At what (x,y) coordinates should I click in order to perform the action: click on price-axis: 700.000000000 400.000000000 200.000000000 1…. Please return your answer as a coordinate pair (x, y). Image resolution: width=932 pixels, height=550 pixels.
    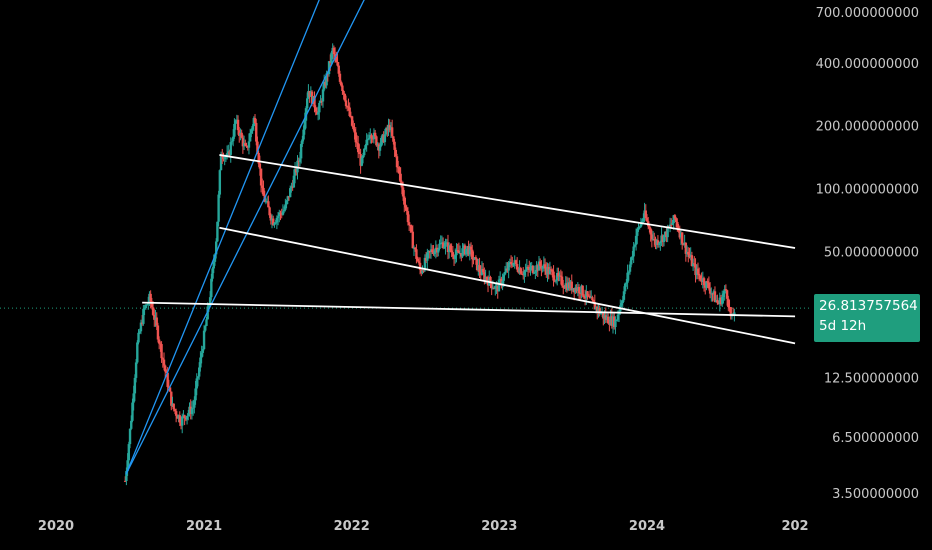
    Looking at the image, I should click on (867, 254).